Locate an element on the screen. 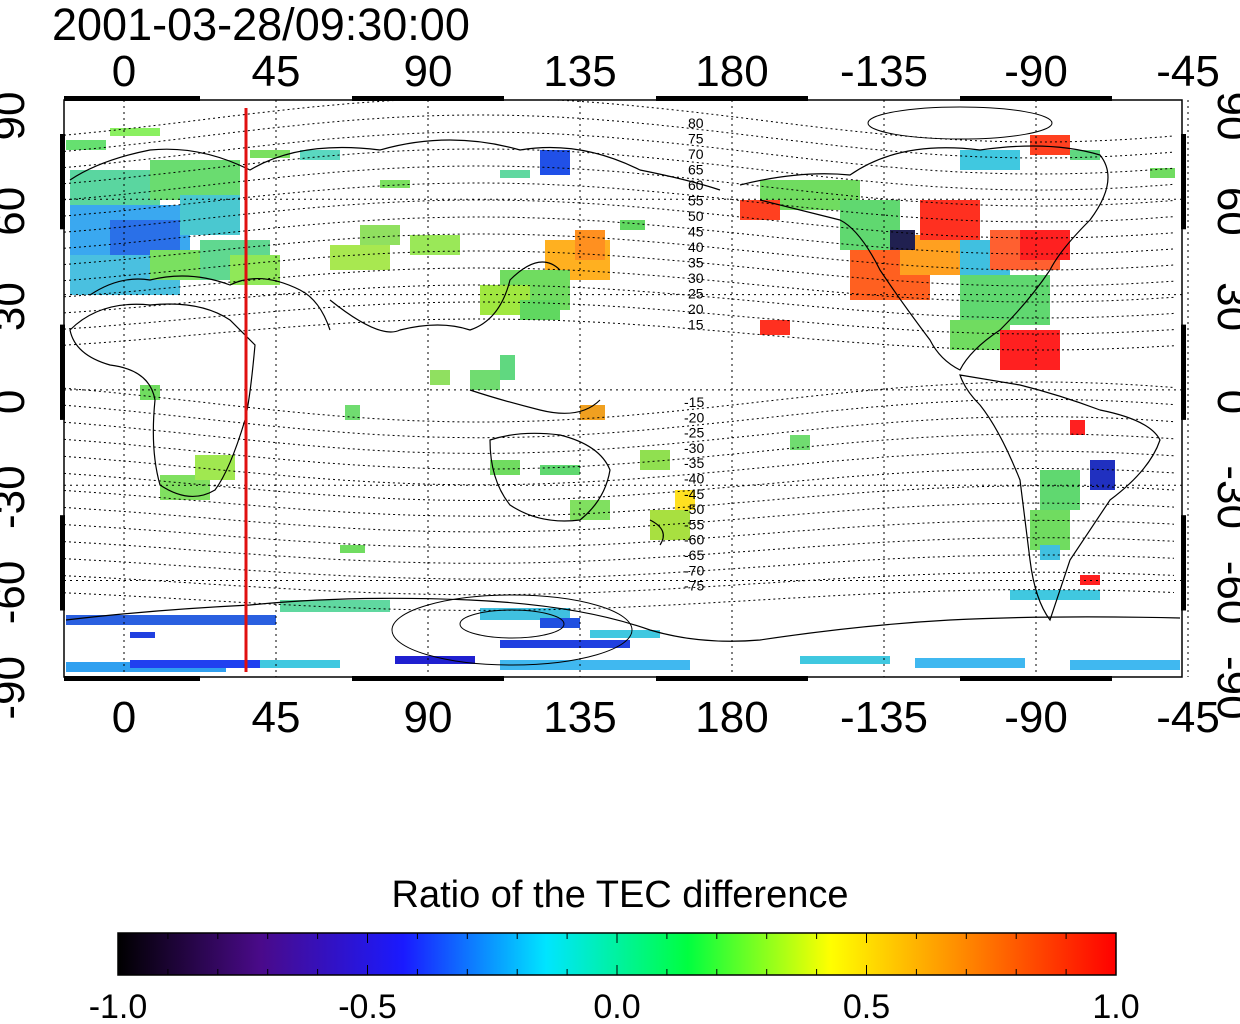 The image size is (1240, 1024). colorbar-tick-label: 0.0 is located at coordinates (616, 1006).